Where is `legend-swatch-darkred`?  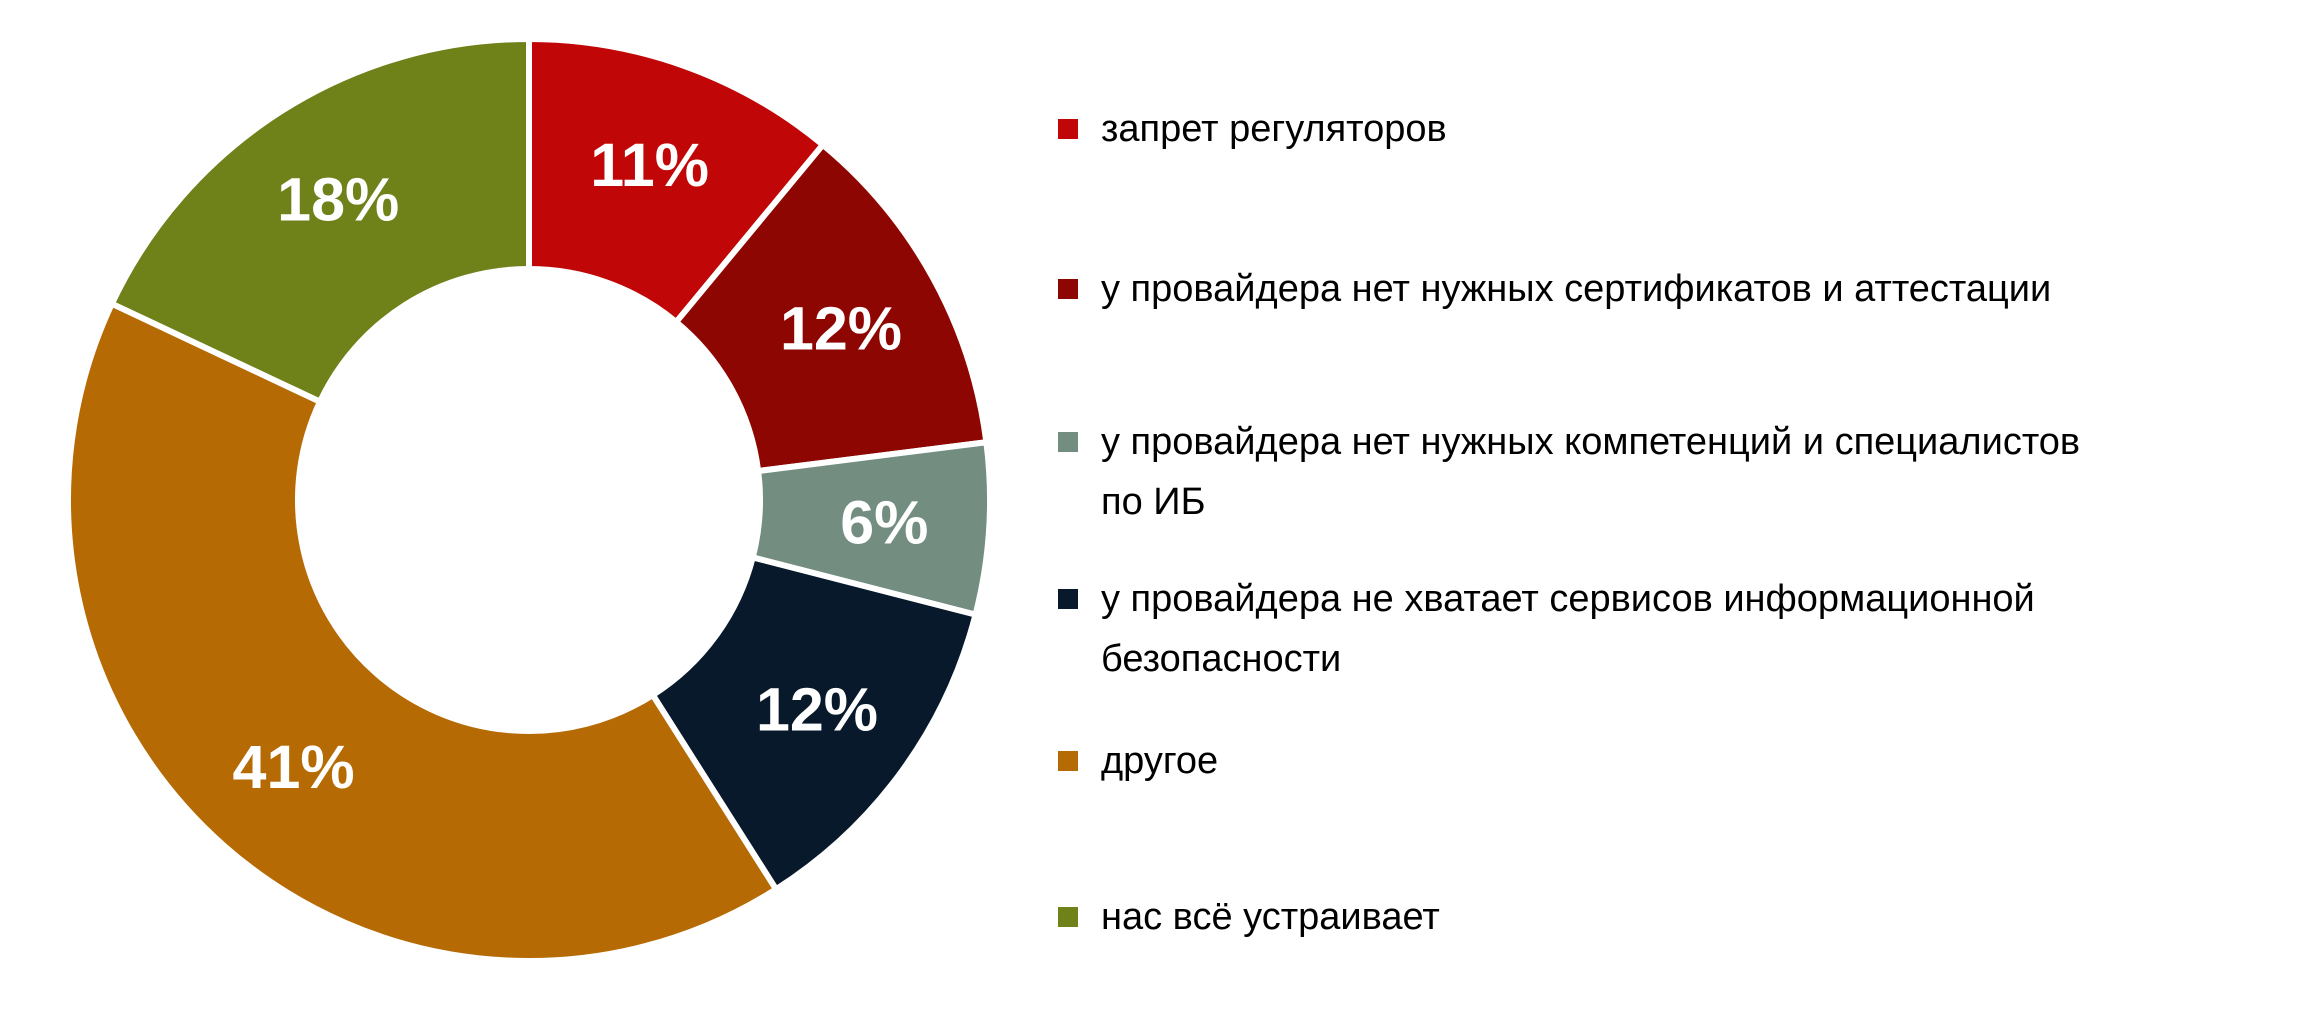 legend-swatch-darkred is located at coordinates (1068, 289).